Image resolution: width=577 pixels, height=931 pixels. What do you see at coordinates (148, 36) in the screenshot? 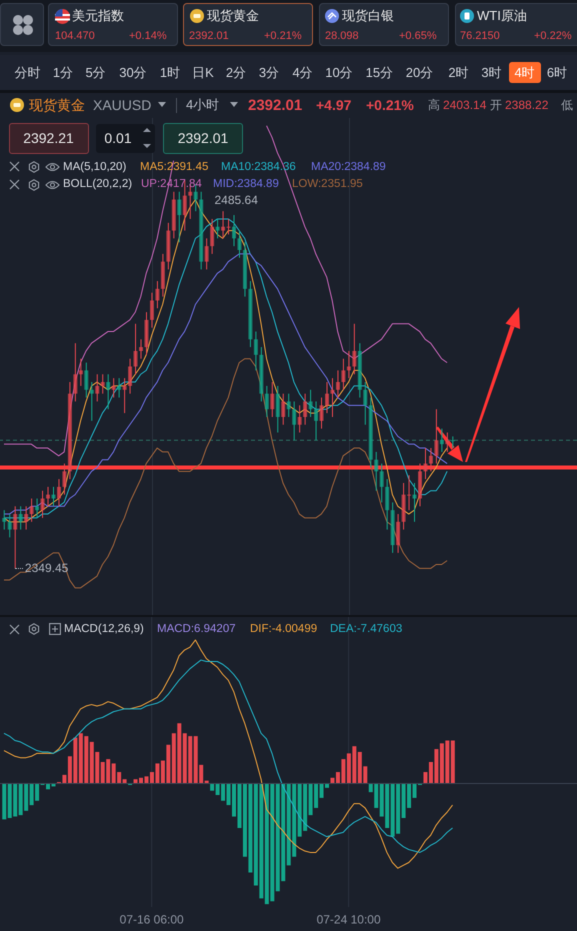
I see `text: +0.14%` at bounding box center [148, 36].